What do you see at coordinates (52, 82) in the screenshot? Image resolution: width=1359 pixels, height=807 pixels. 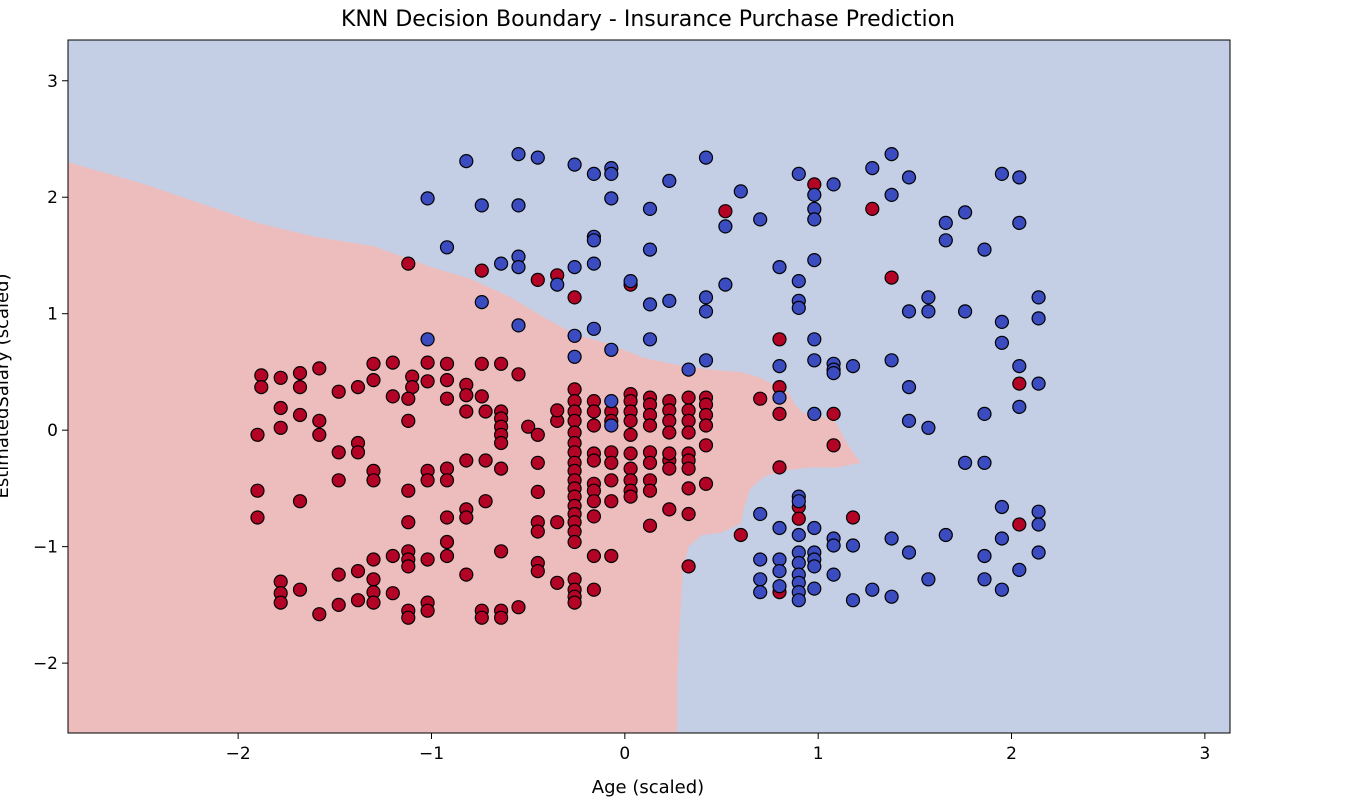 I see `y-tick-label: 3` at bounding box center [52, 82].